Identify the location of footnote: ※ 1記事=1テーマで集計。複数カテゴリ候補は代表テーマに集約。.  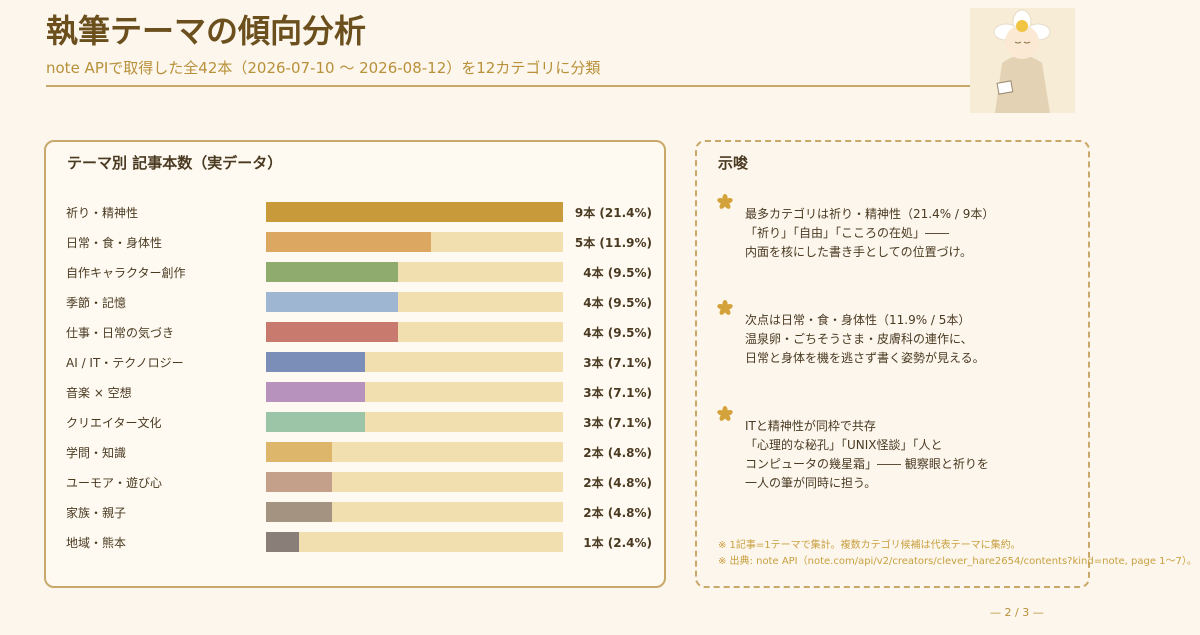
(869, 545).